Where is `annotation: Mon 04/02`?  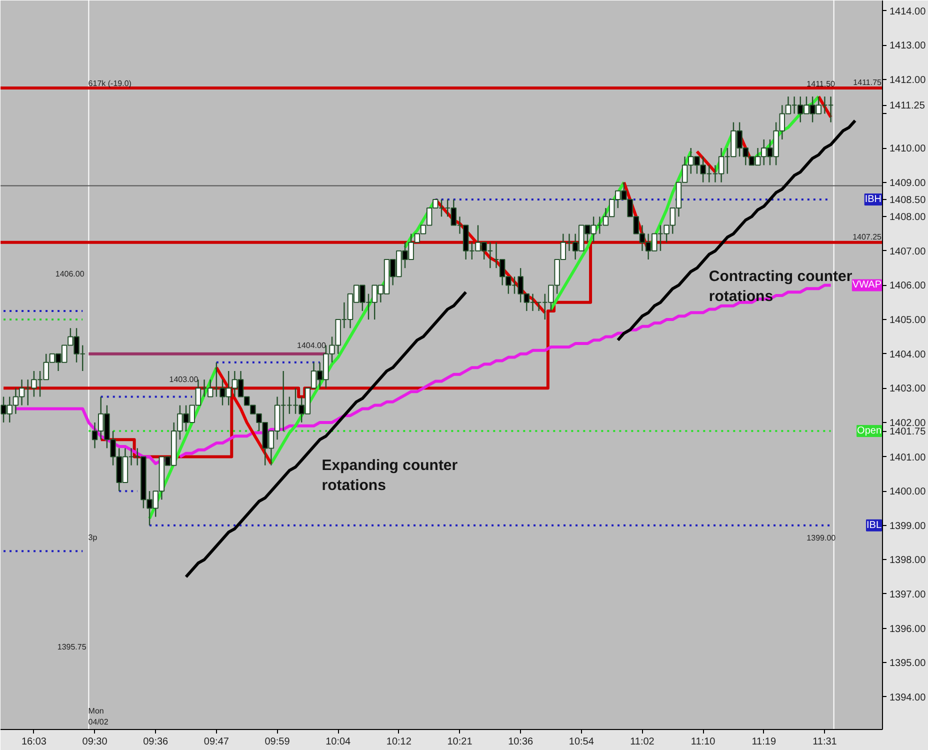 annotation: Mon 04/02 is located at coordinates (98, 716).